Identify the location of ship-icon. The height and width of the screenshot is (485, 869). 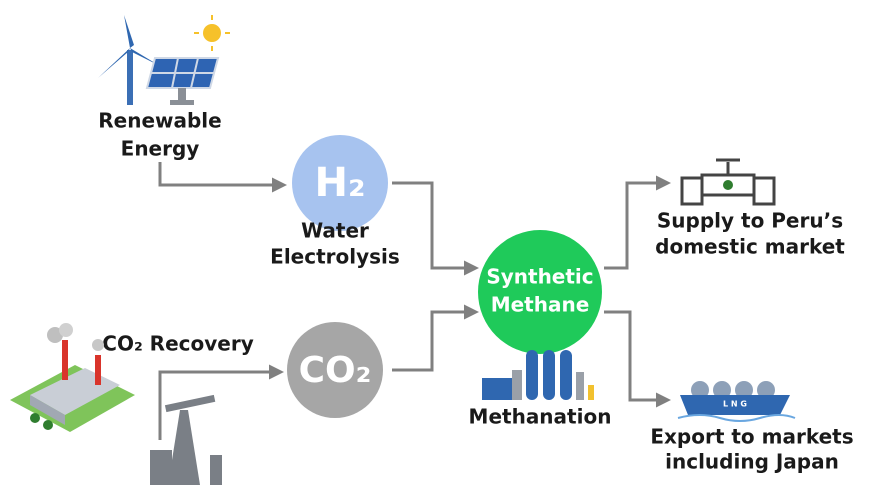
(736, 401).